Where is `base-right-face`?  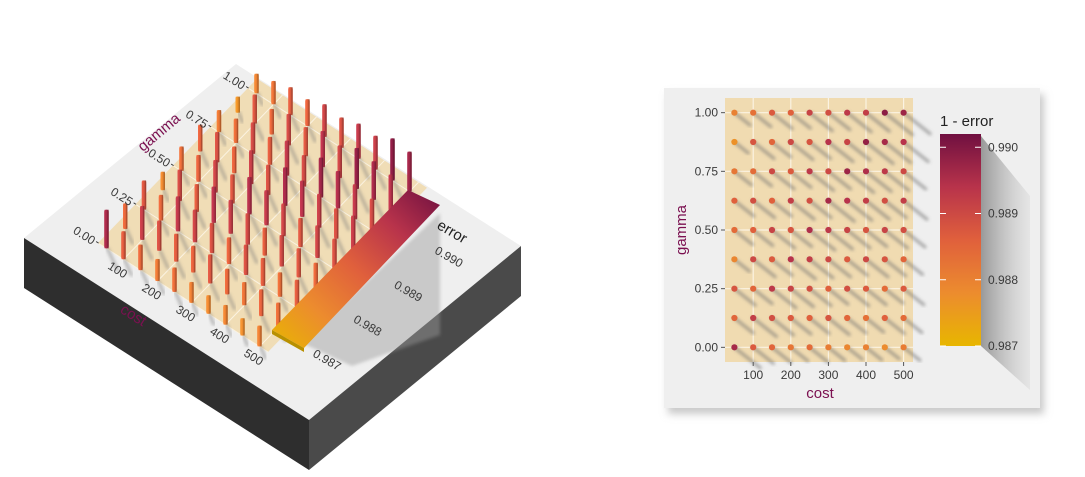
base-right-face is located at coordinates (415, 358).